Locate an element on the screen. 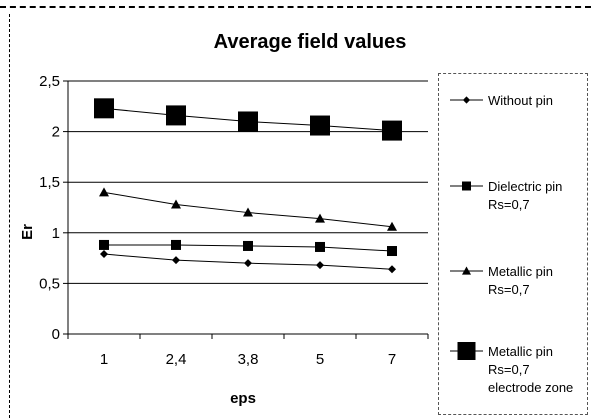  y-tick-label: 2 is located at coordinates (56, 132).